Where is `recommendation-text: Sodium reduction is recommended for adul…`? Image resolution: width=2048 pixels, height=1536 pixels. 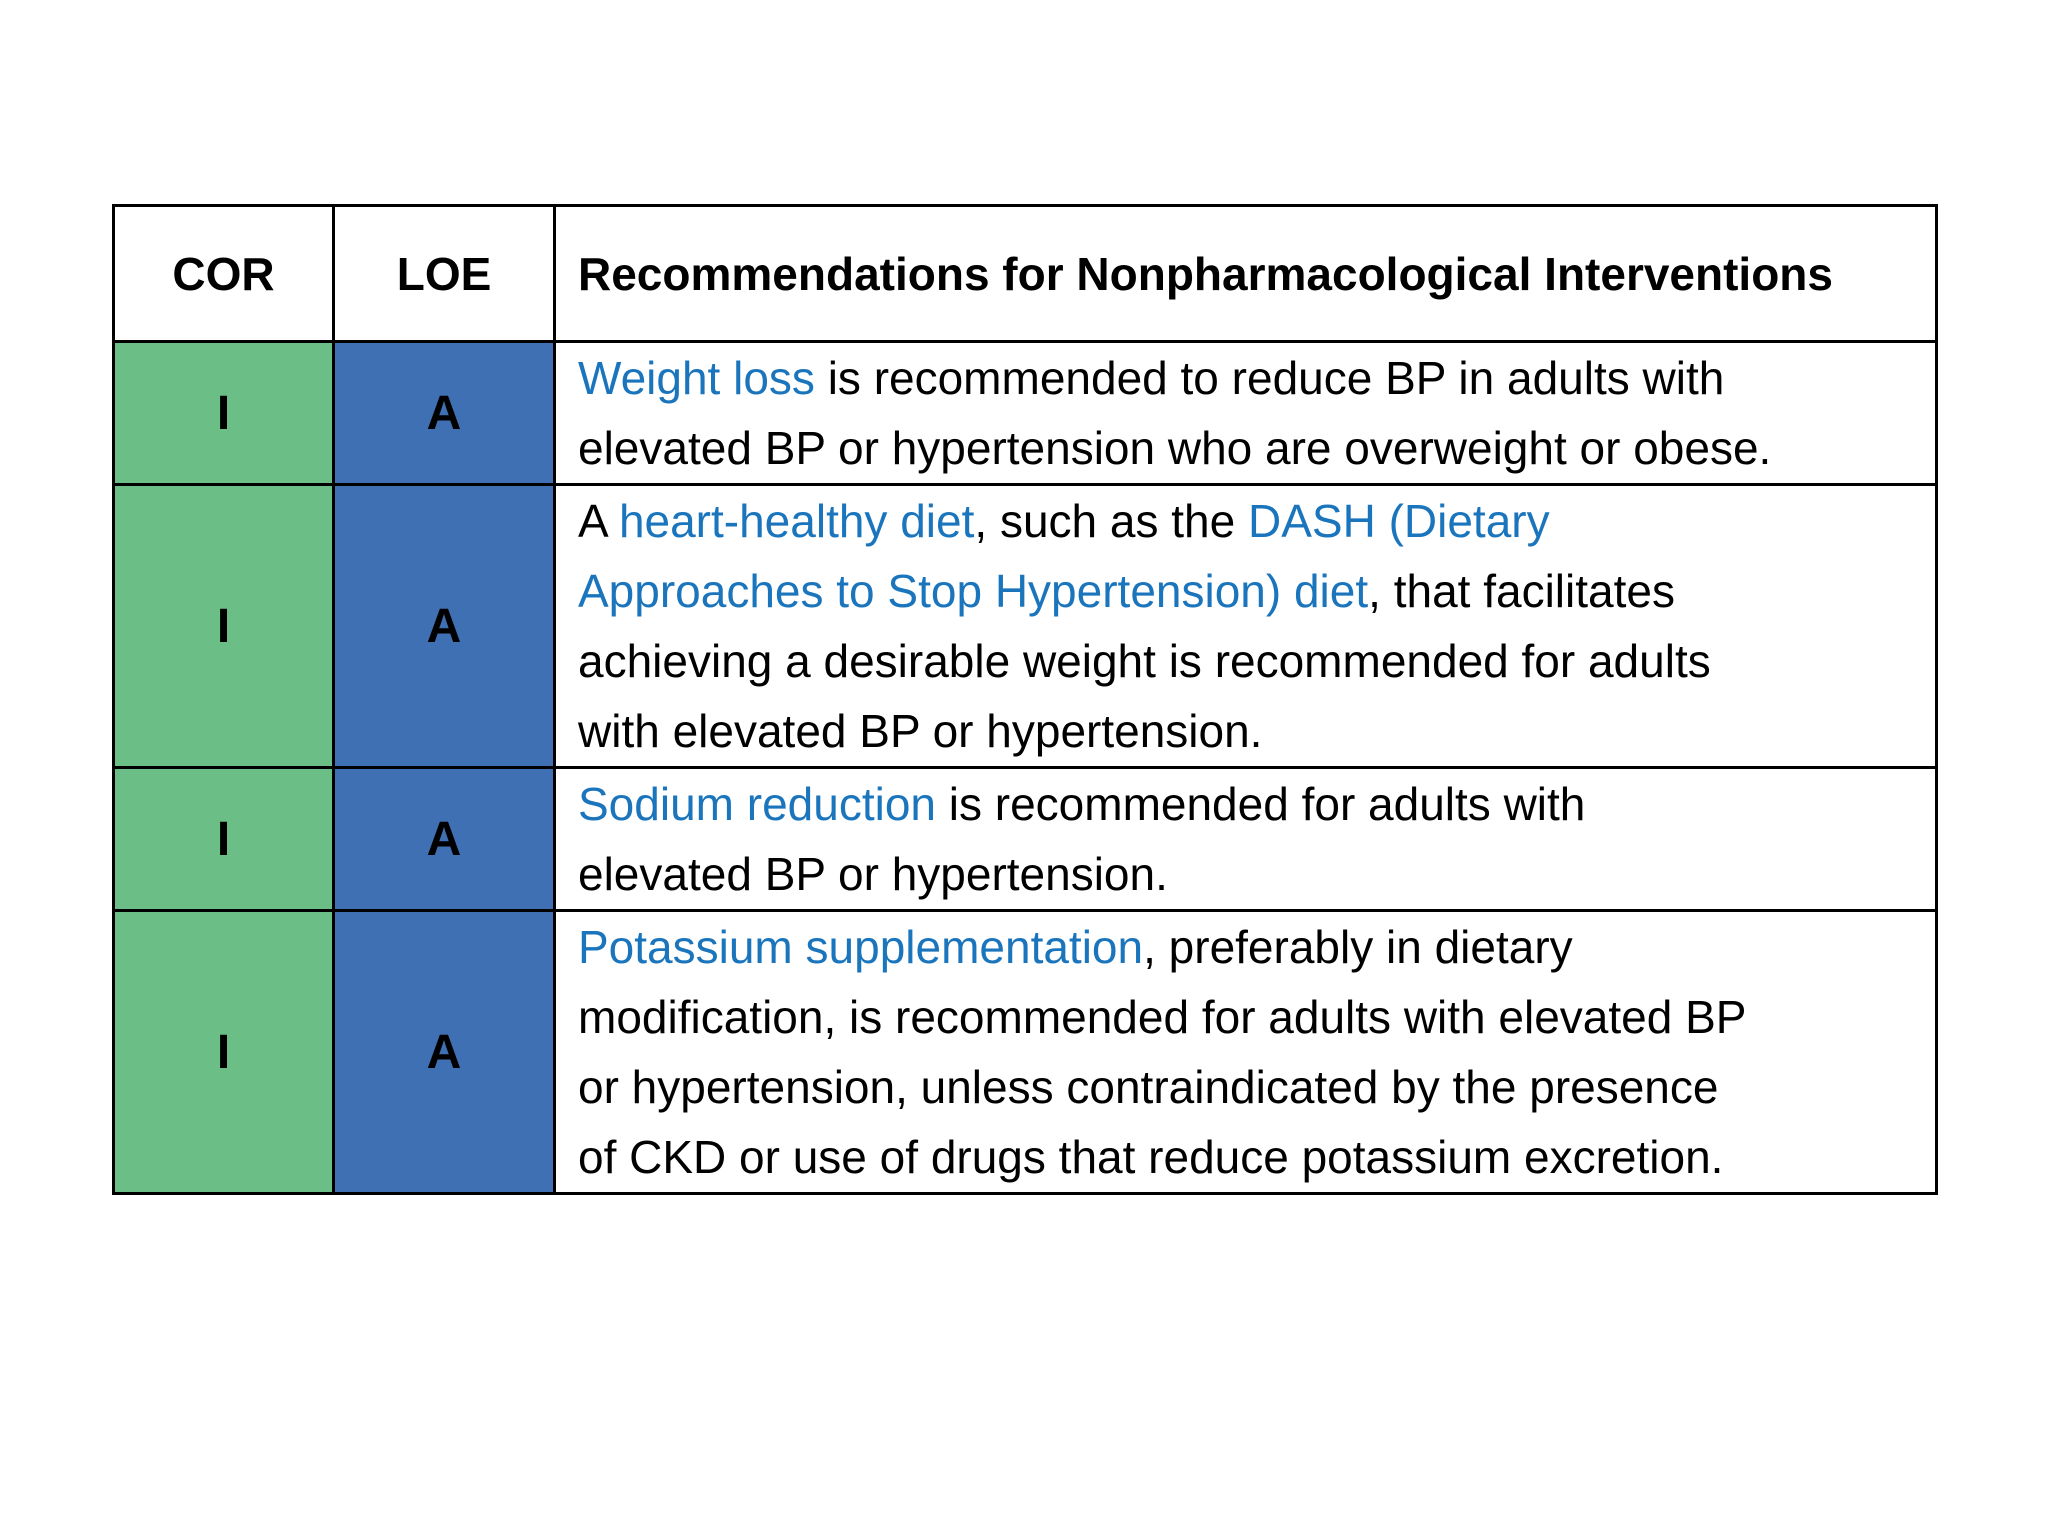 recommendation-text: Sodium reduction is recommended for adul… is located at coordinates (1245, 839).